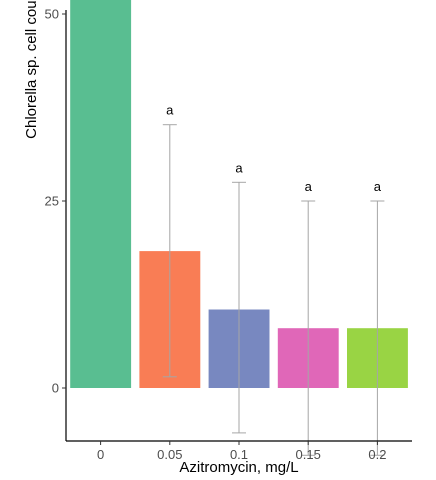 The image size is (436, 480). I want to click on y-tick-label-0: 0, so click(55, 388).